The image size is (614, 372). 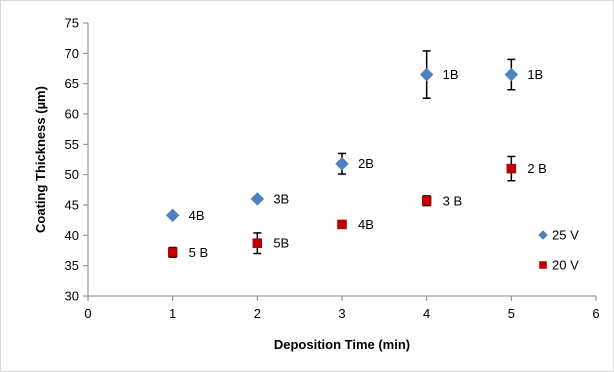 I want to click on x-tick-label: 2, so click(x=257, y=313).